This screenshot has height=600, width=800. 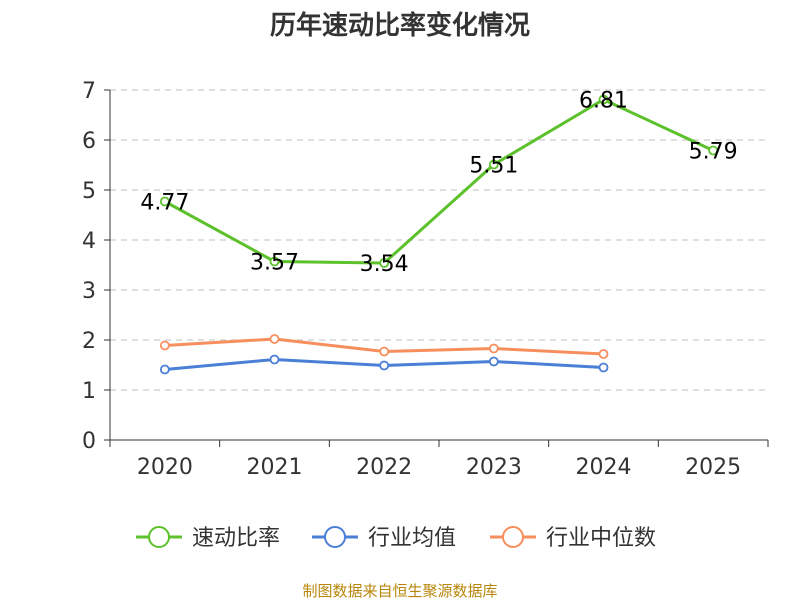 I want to click on data-label: 6.81, so click(x=603, y=101).